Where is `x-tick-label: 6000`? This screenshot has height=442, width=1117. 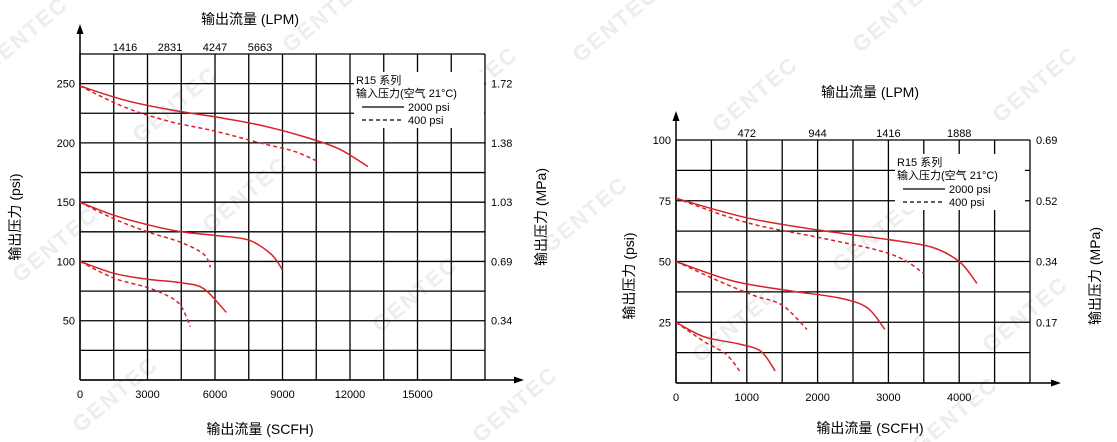 x-tick-label: 6000 is located at coordinates (215, 395).